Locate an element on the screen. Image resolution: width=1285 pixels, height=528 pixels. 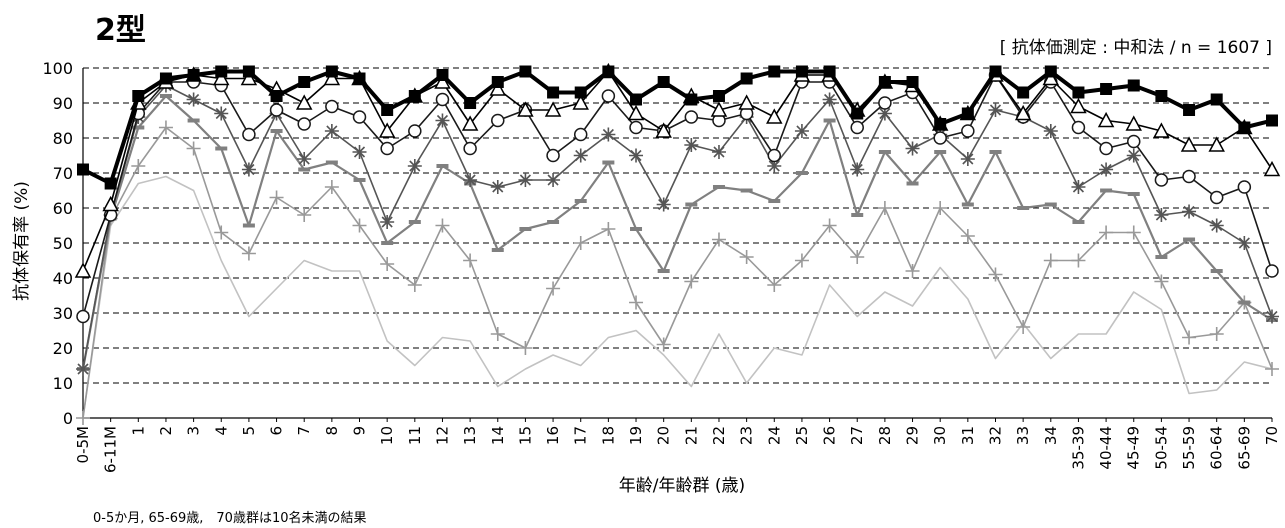
x-tick-label: 3 is located at coordinates (194, 431).